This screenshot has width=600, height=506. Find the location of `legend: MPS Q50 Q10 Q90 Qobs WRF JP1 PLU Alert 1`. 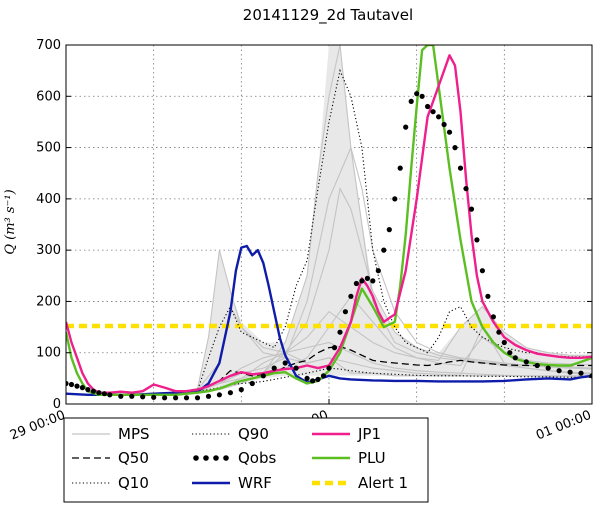

legend: MPS Q50 Q10 Q90 Qobs WRF JP1 PLU Alert 1 is located at coordinates (246, 460).